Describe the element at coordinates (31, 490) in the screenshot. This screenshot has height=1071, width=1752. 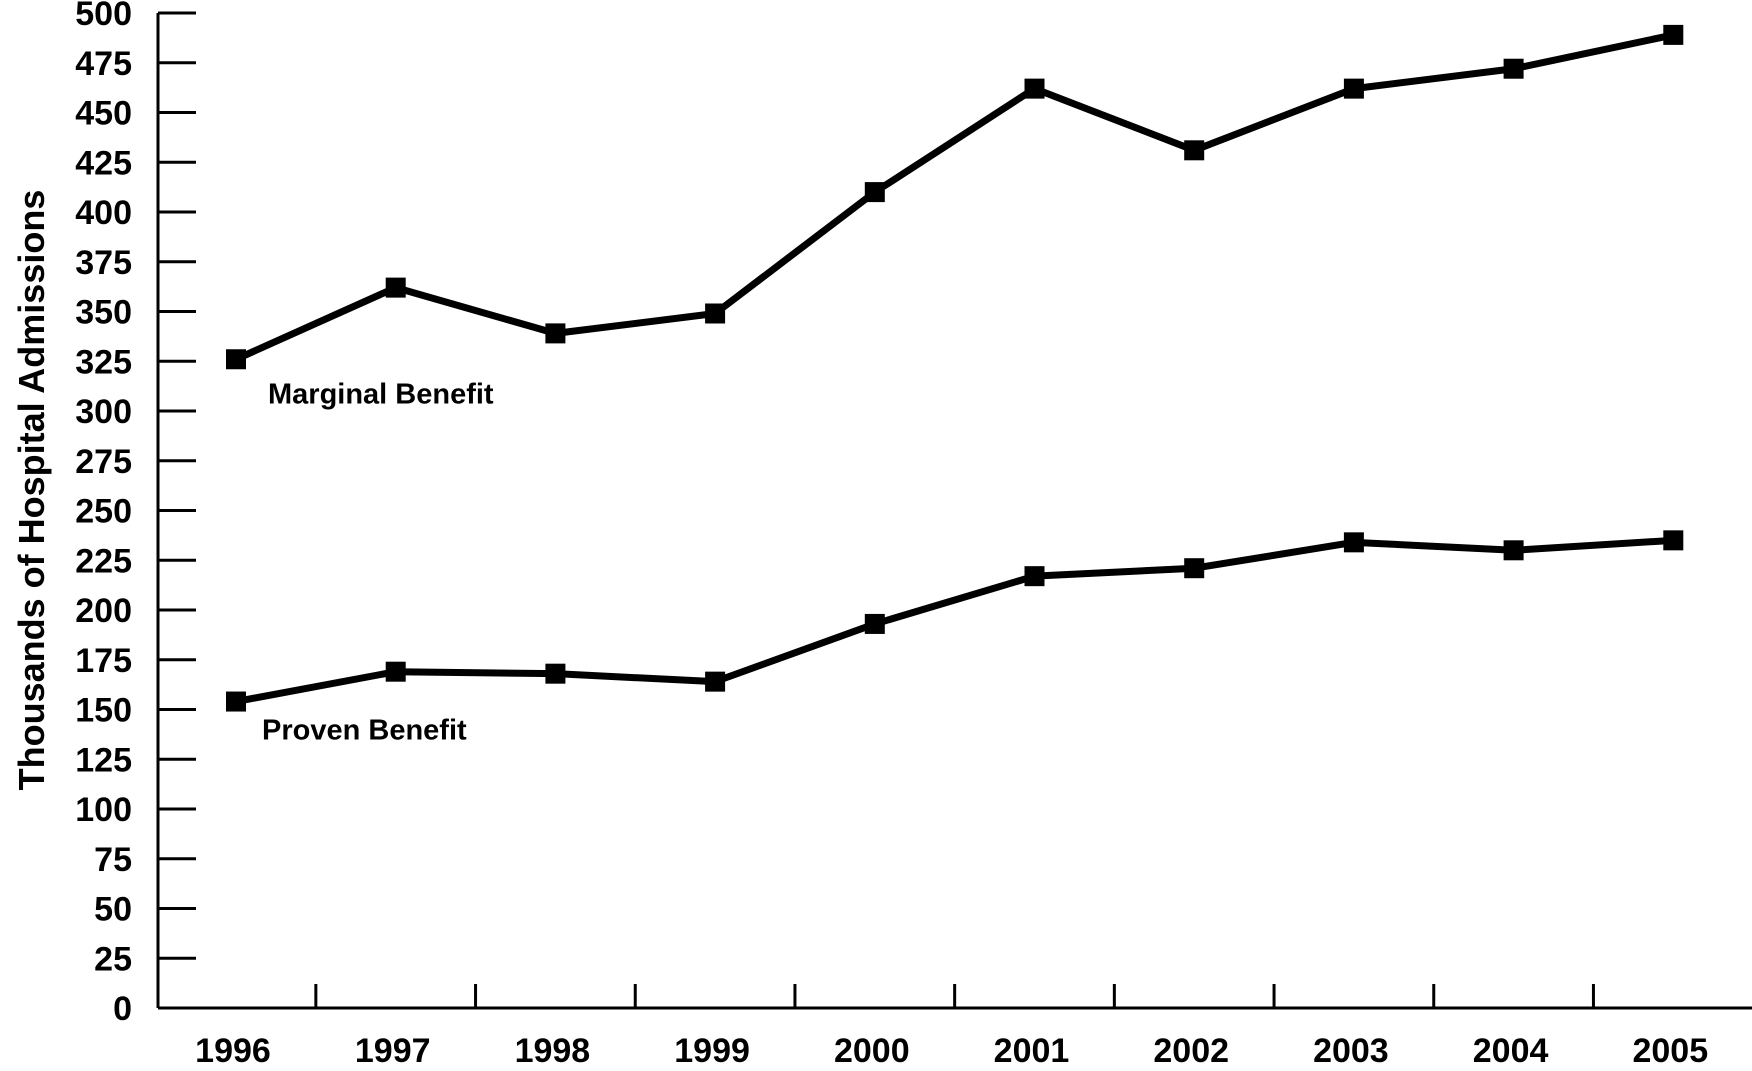
I see `y-axis-title: Thousands of Hospital Admissions` at that location.